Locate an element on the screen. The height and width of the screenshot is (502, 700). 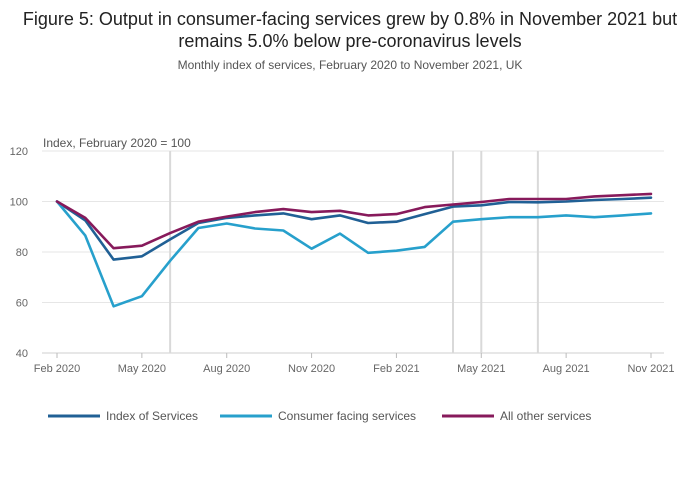
x-tick-label: Nov 2020 is located at coordinates (311, 369).